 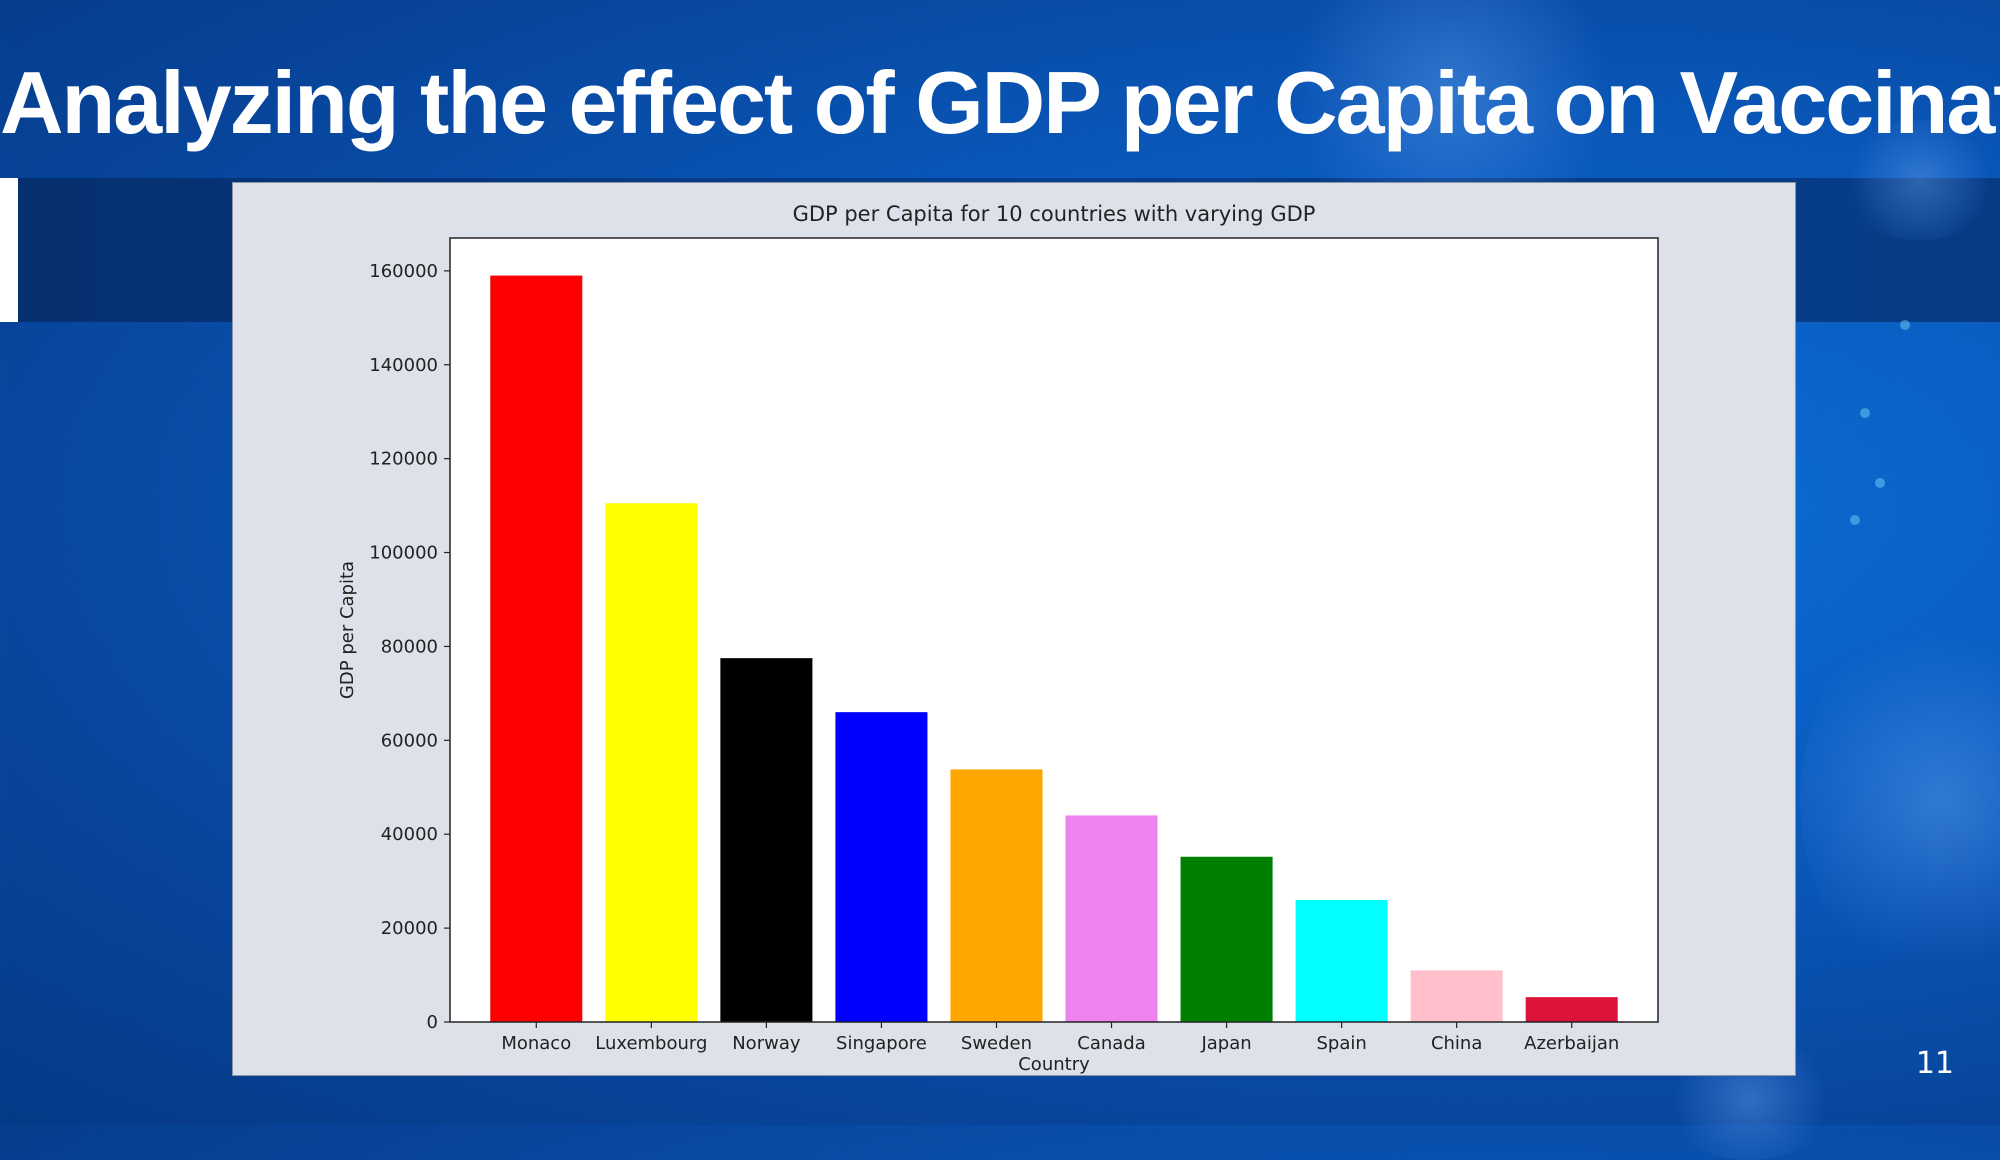 What do you see at coordinates (881, 867) in the screenshot?
I see `bar-singapore` at bounding box center [881, 867].